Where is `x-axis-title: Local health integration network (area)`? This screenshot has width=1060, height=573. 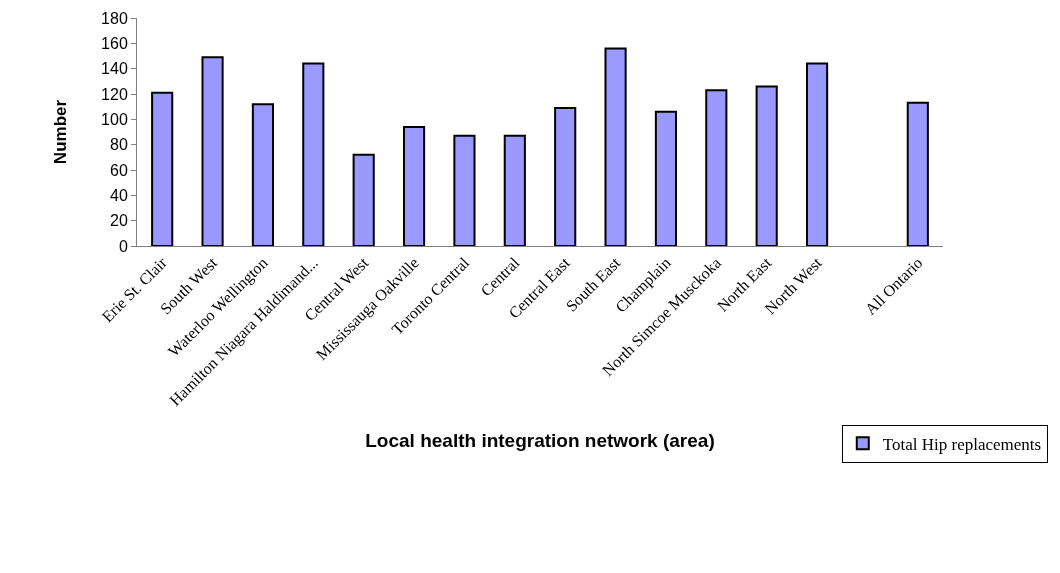
x-axis-title: Local health integration network (area) is located at coordinates (540, 441).